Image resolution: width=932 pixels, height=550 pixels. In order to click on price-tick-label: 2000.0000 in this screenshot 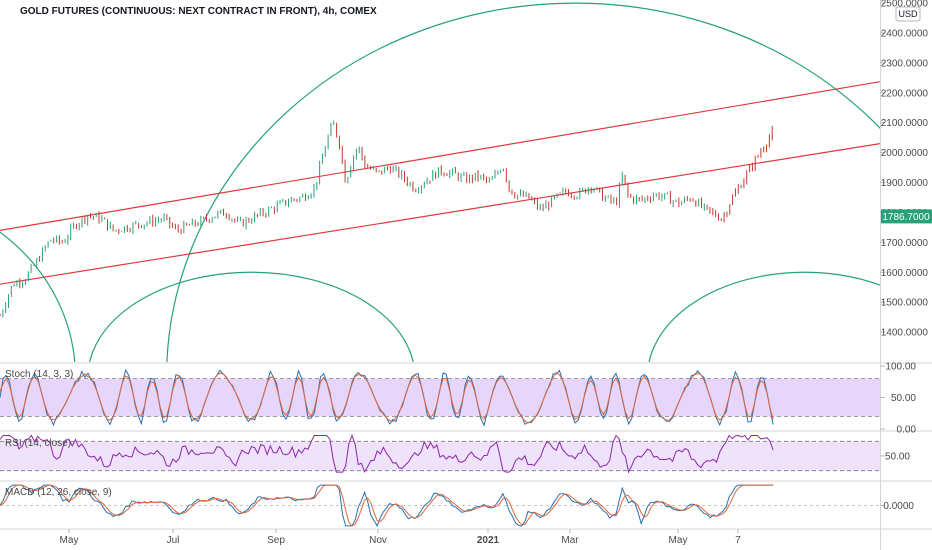, I will do `click(905, 153)`.